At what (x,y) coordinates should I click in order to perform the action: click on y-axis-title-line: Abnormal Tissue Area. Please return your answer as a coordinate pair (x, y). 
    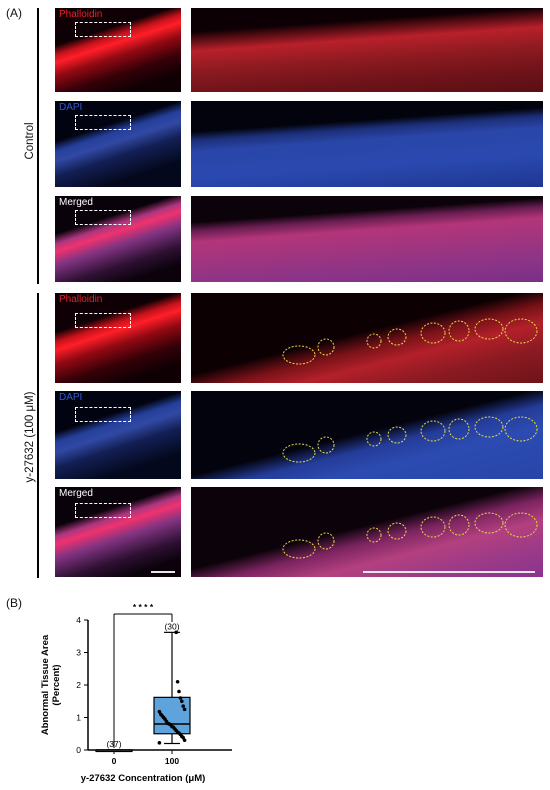
    Looking at the image, I should click on (45, 684).